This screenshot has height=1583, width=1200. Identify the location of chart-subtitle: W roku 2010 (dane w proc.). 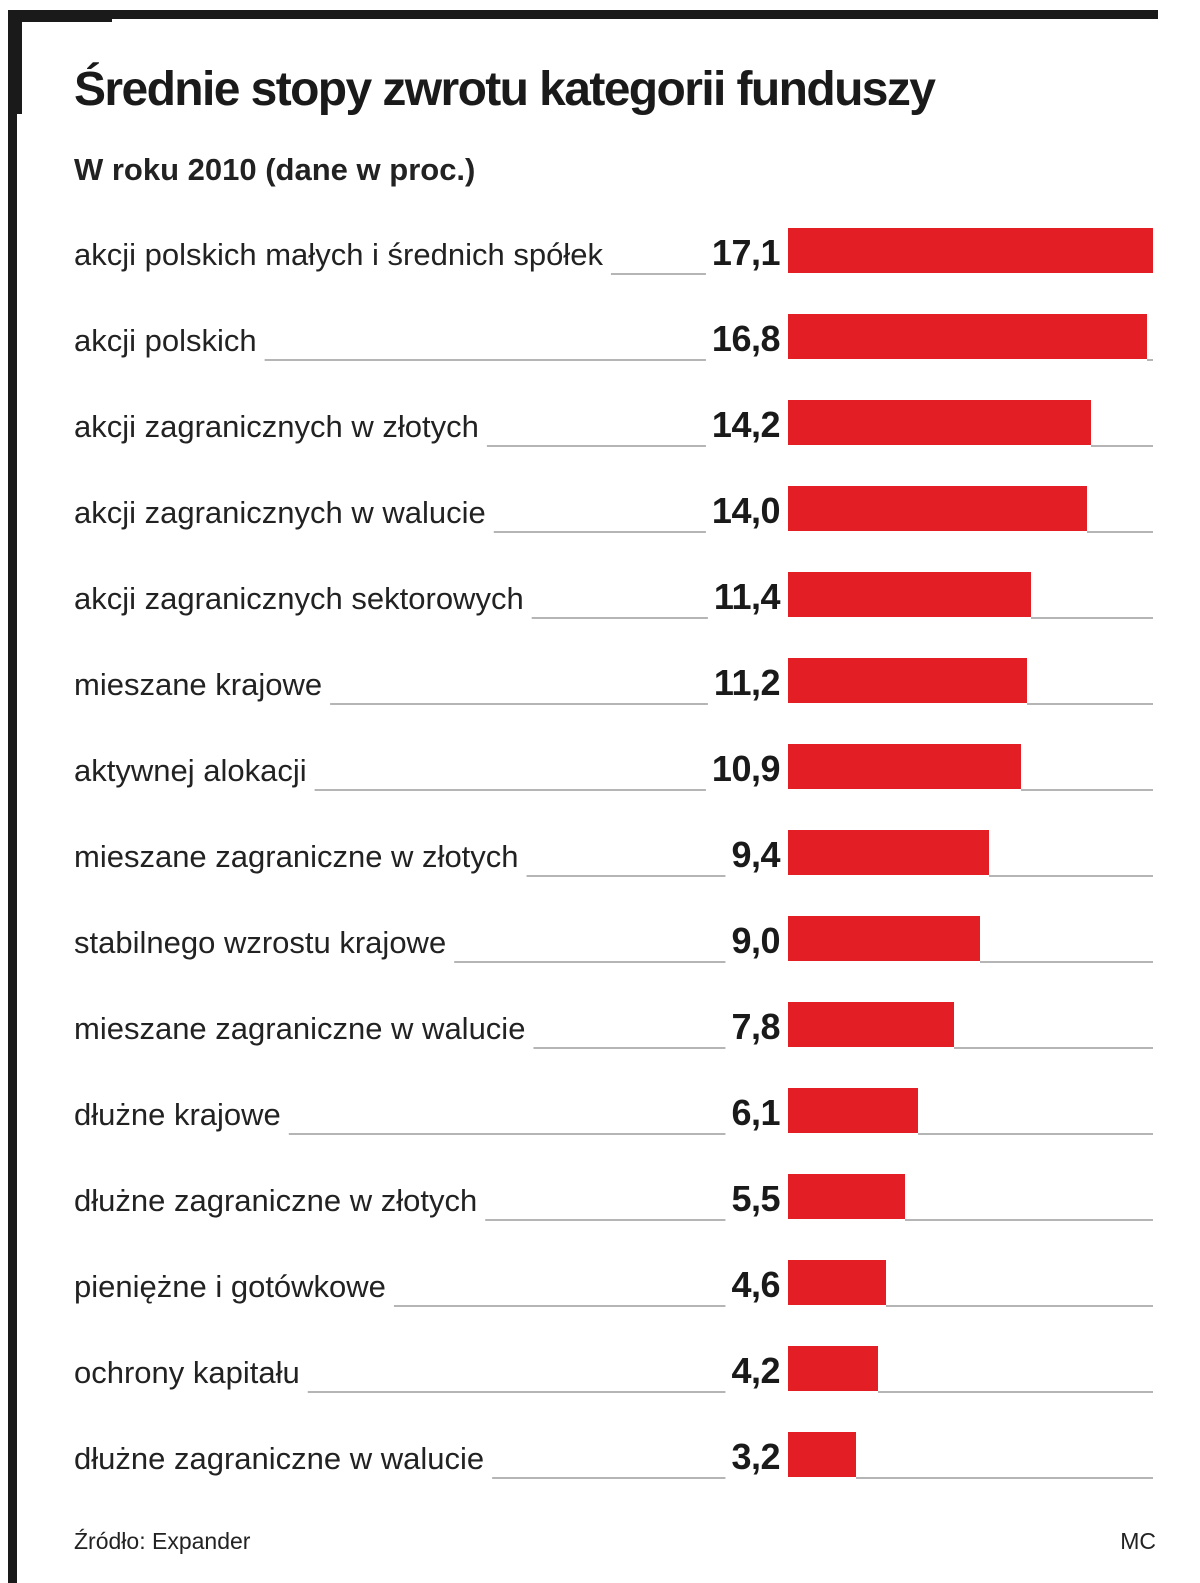
(275, 169).